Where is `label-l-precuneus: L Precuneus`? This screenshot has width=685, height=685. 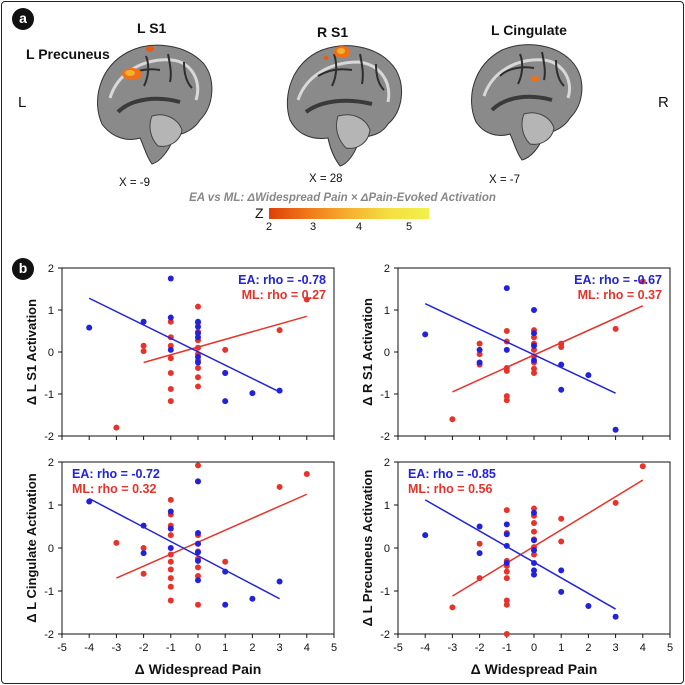 label-l-precuneus: L Precuneus is located at coordinates (68, 54).